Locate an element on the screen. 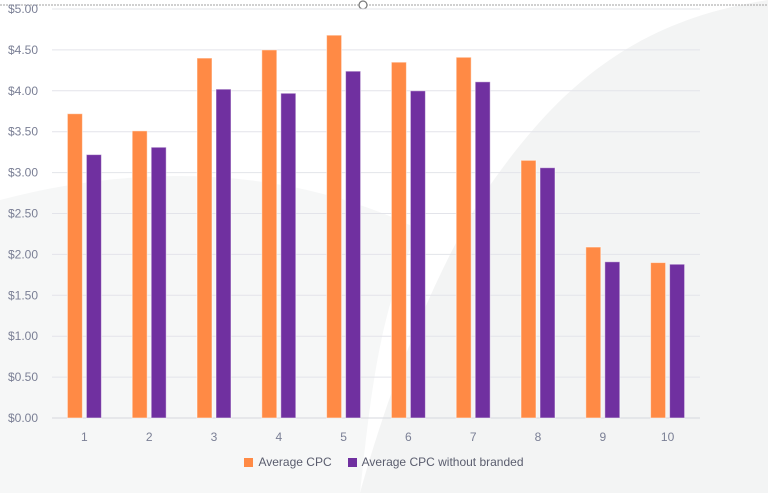  x-tick-label: 5 is located at coordinates (343, 437).